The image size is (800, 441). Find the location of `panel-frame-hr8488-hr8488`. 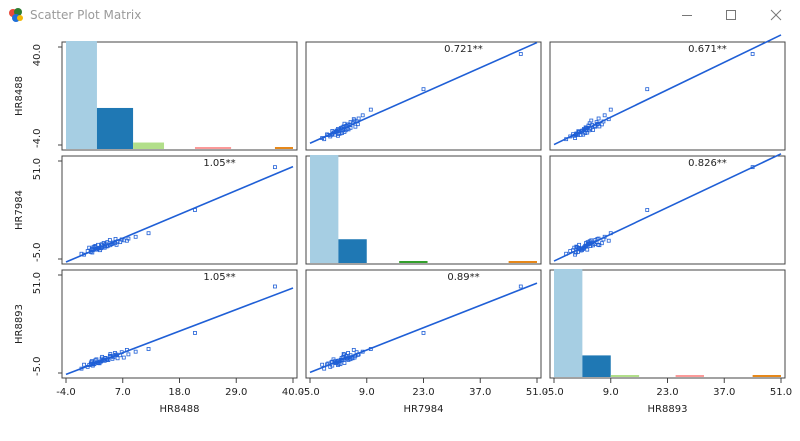

panel-frame-hr8488-hr8488 is located at coordinates (179, 96).